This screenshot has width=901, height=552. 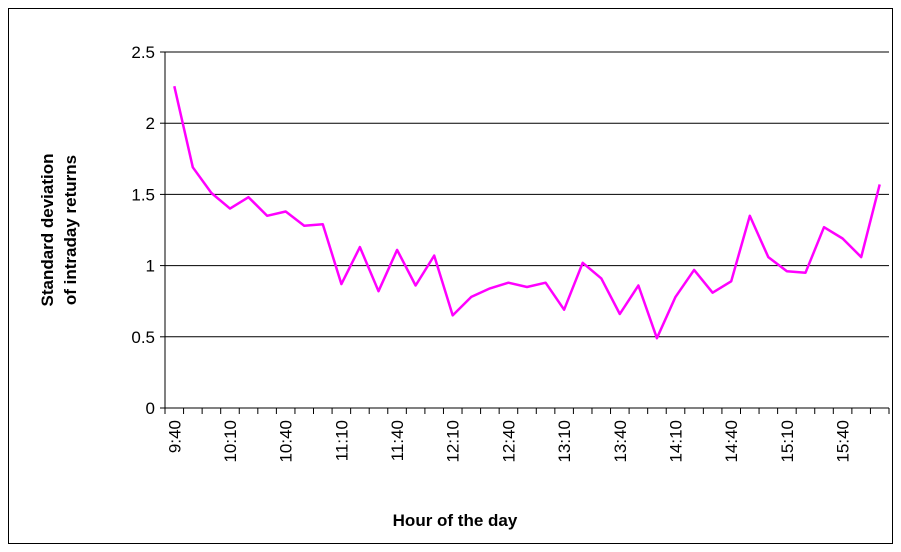 What do you see at coordinates (843, 441) in the screenshot?
I see `x-tick-label: 15:40` at bounding box center [843, 441].